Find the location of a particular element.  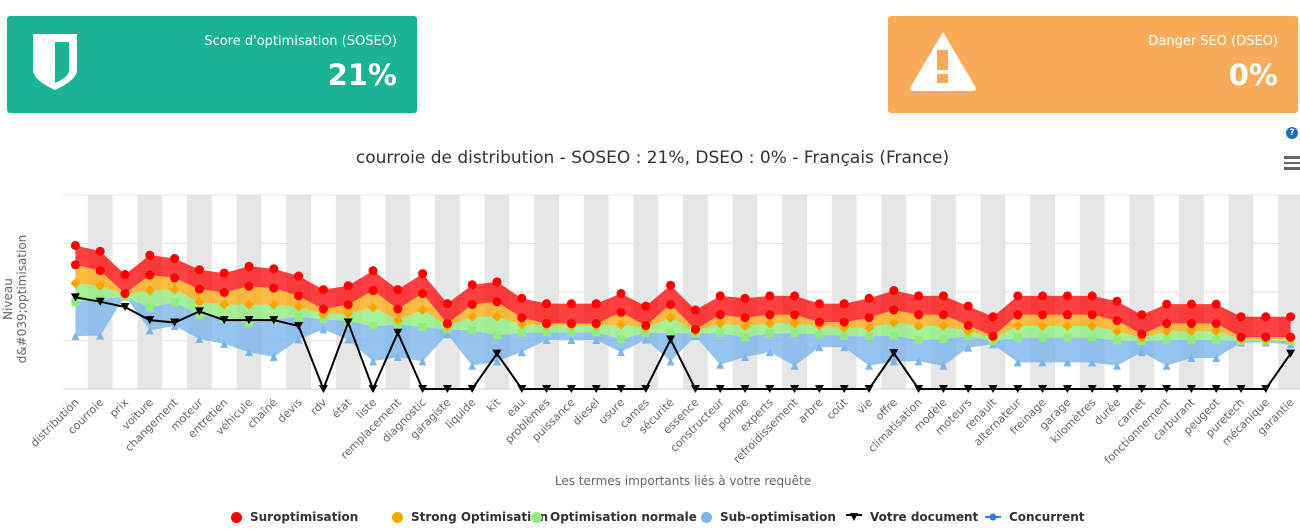

line-dot-icon is located at coordinates (993, 517).